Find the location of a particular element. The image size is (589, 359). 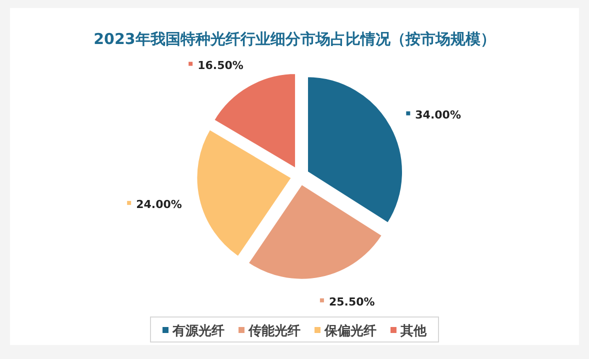

chart-title: 2023年我国特种光纤行业细分市场占比情况（按市场规模） is located at coordinates (295, 39).